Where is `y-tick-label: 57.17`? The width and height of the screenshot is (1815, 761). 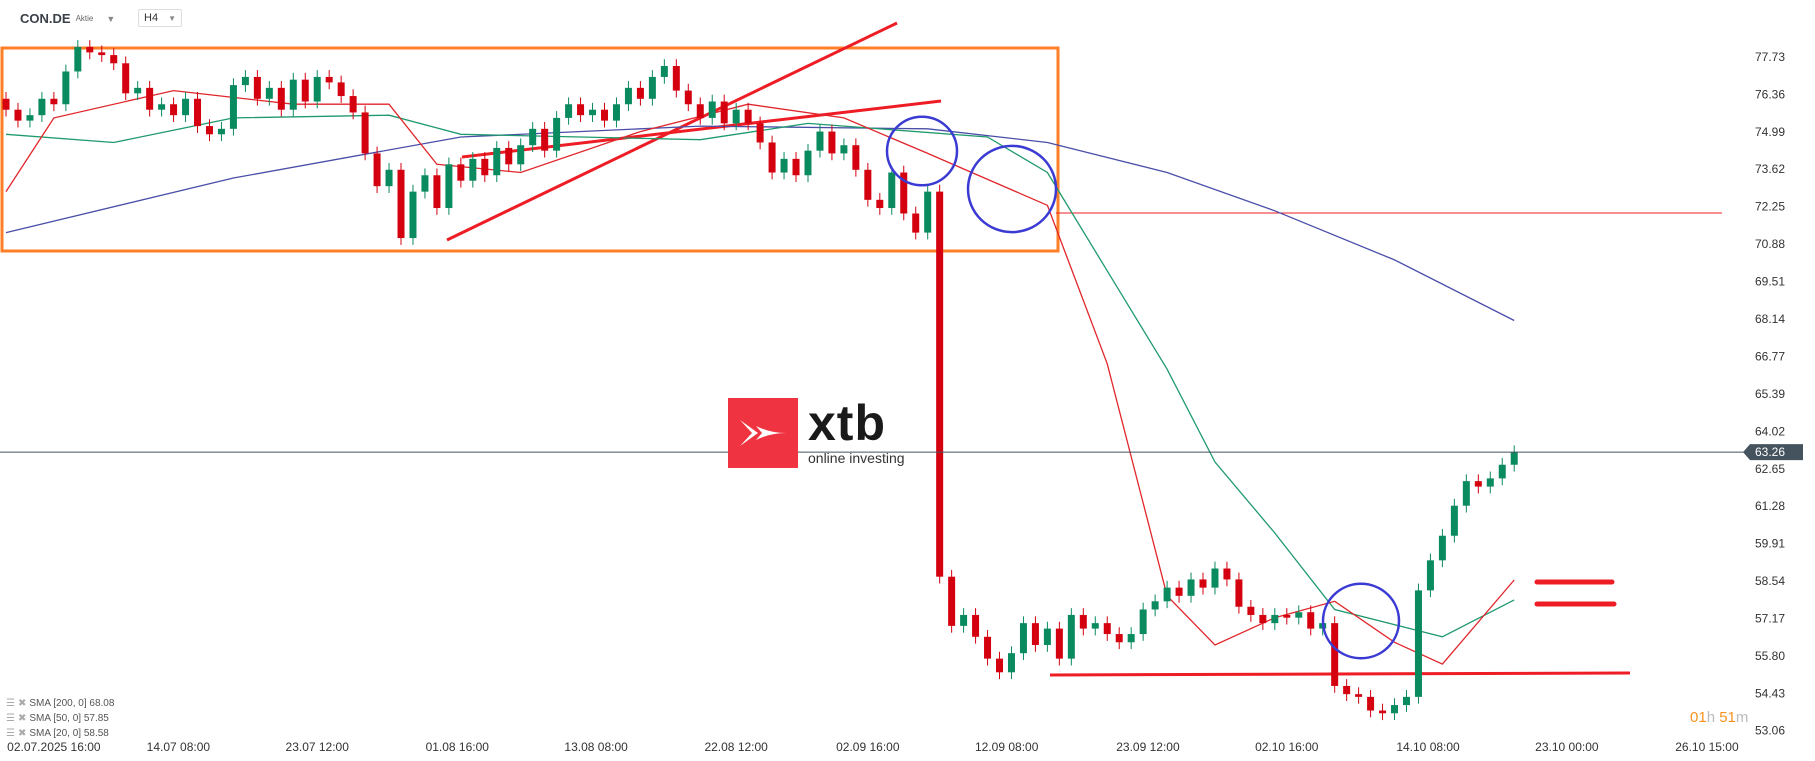
y-tick-label: 57.17 is located at coordinates (1770, 618).